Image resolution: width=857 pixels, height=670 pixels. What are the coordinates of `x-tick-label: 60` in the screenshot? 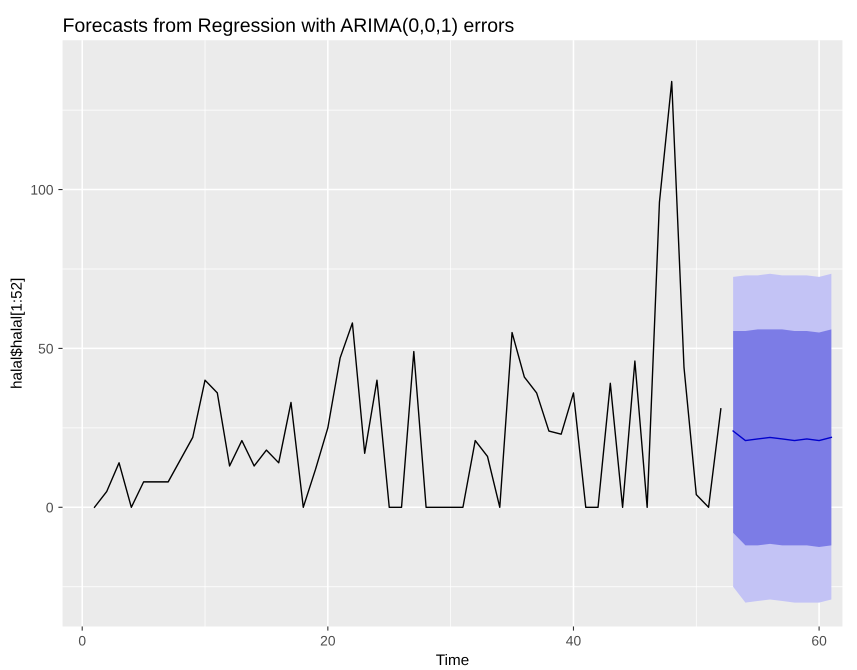 It's located at (819, 641).